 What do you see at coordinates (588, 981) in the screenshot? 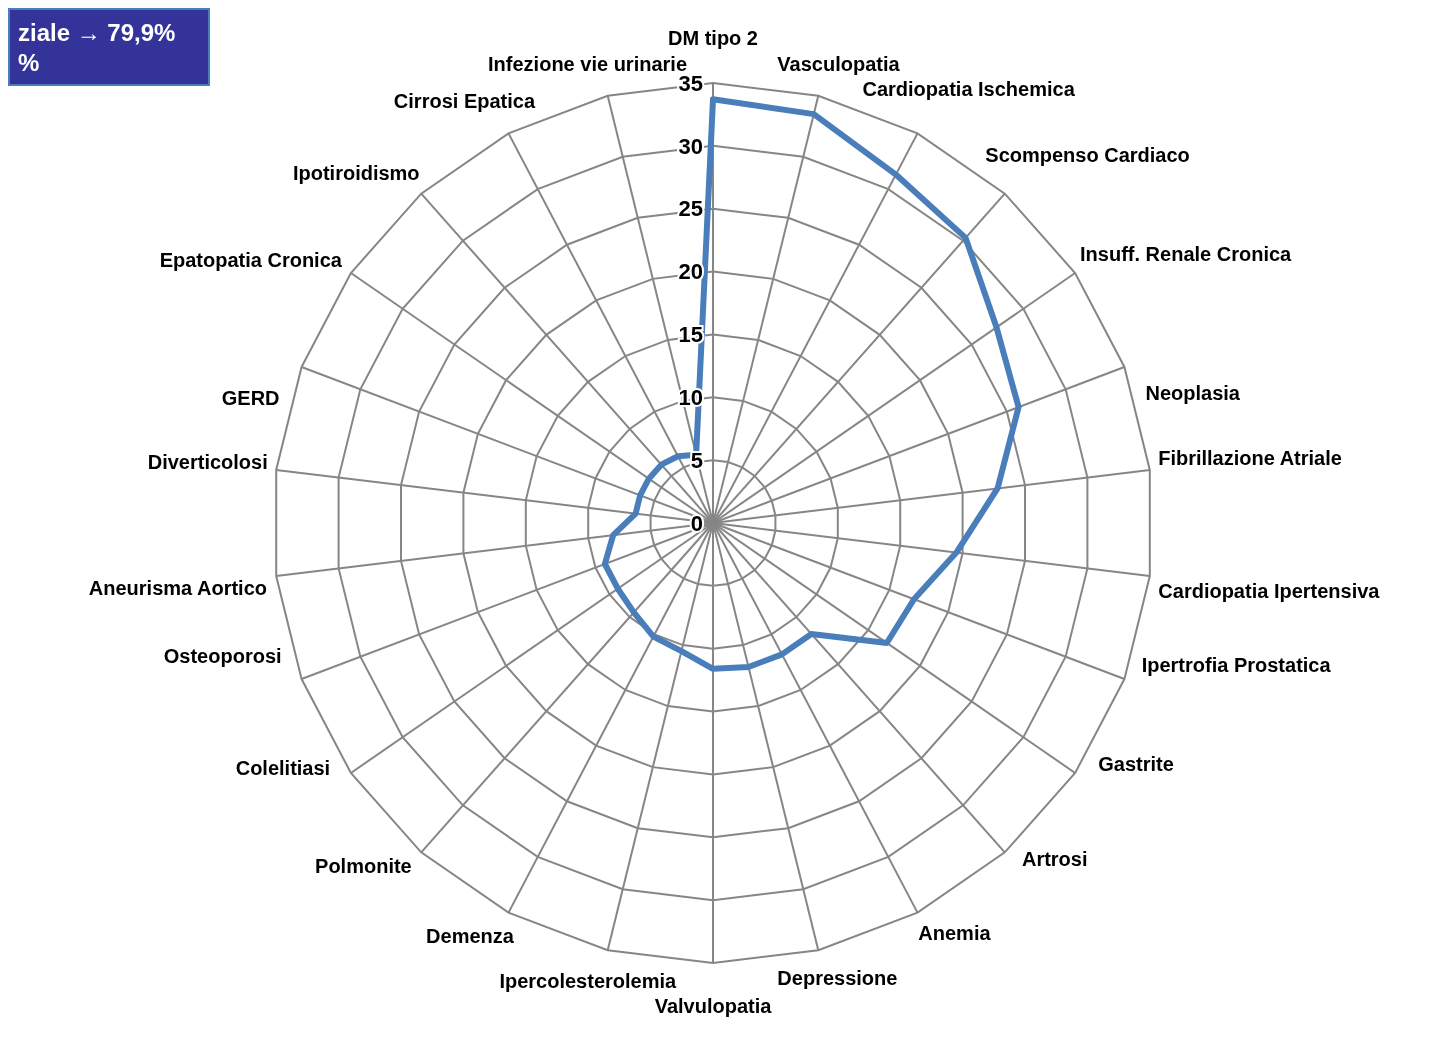
I see `spoke-label: Ipercolesterolemia` at bounding box center [588, 981].